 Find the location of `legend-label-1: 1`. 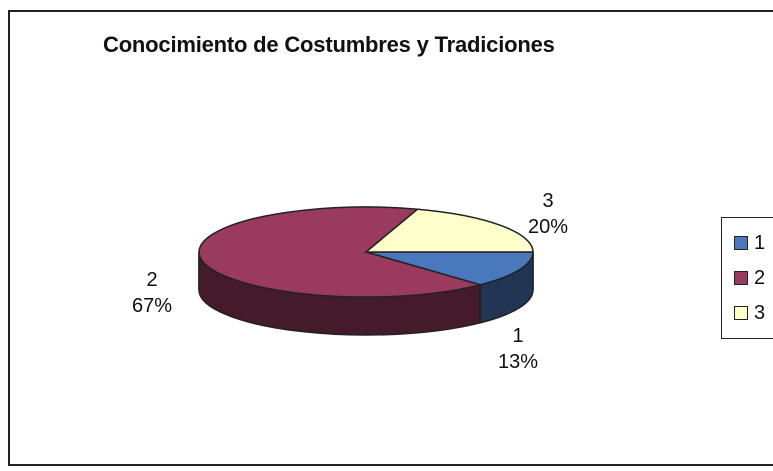

legend-label-1: 1 is located at coordinates (760, 242).